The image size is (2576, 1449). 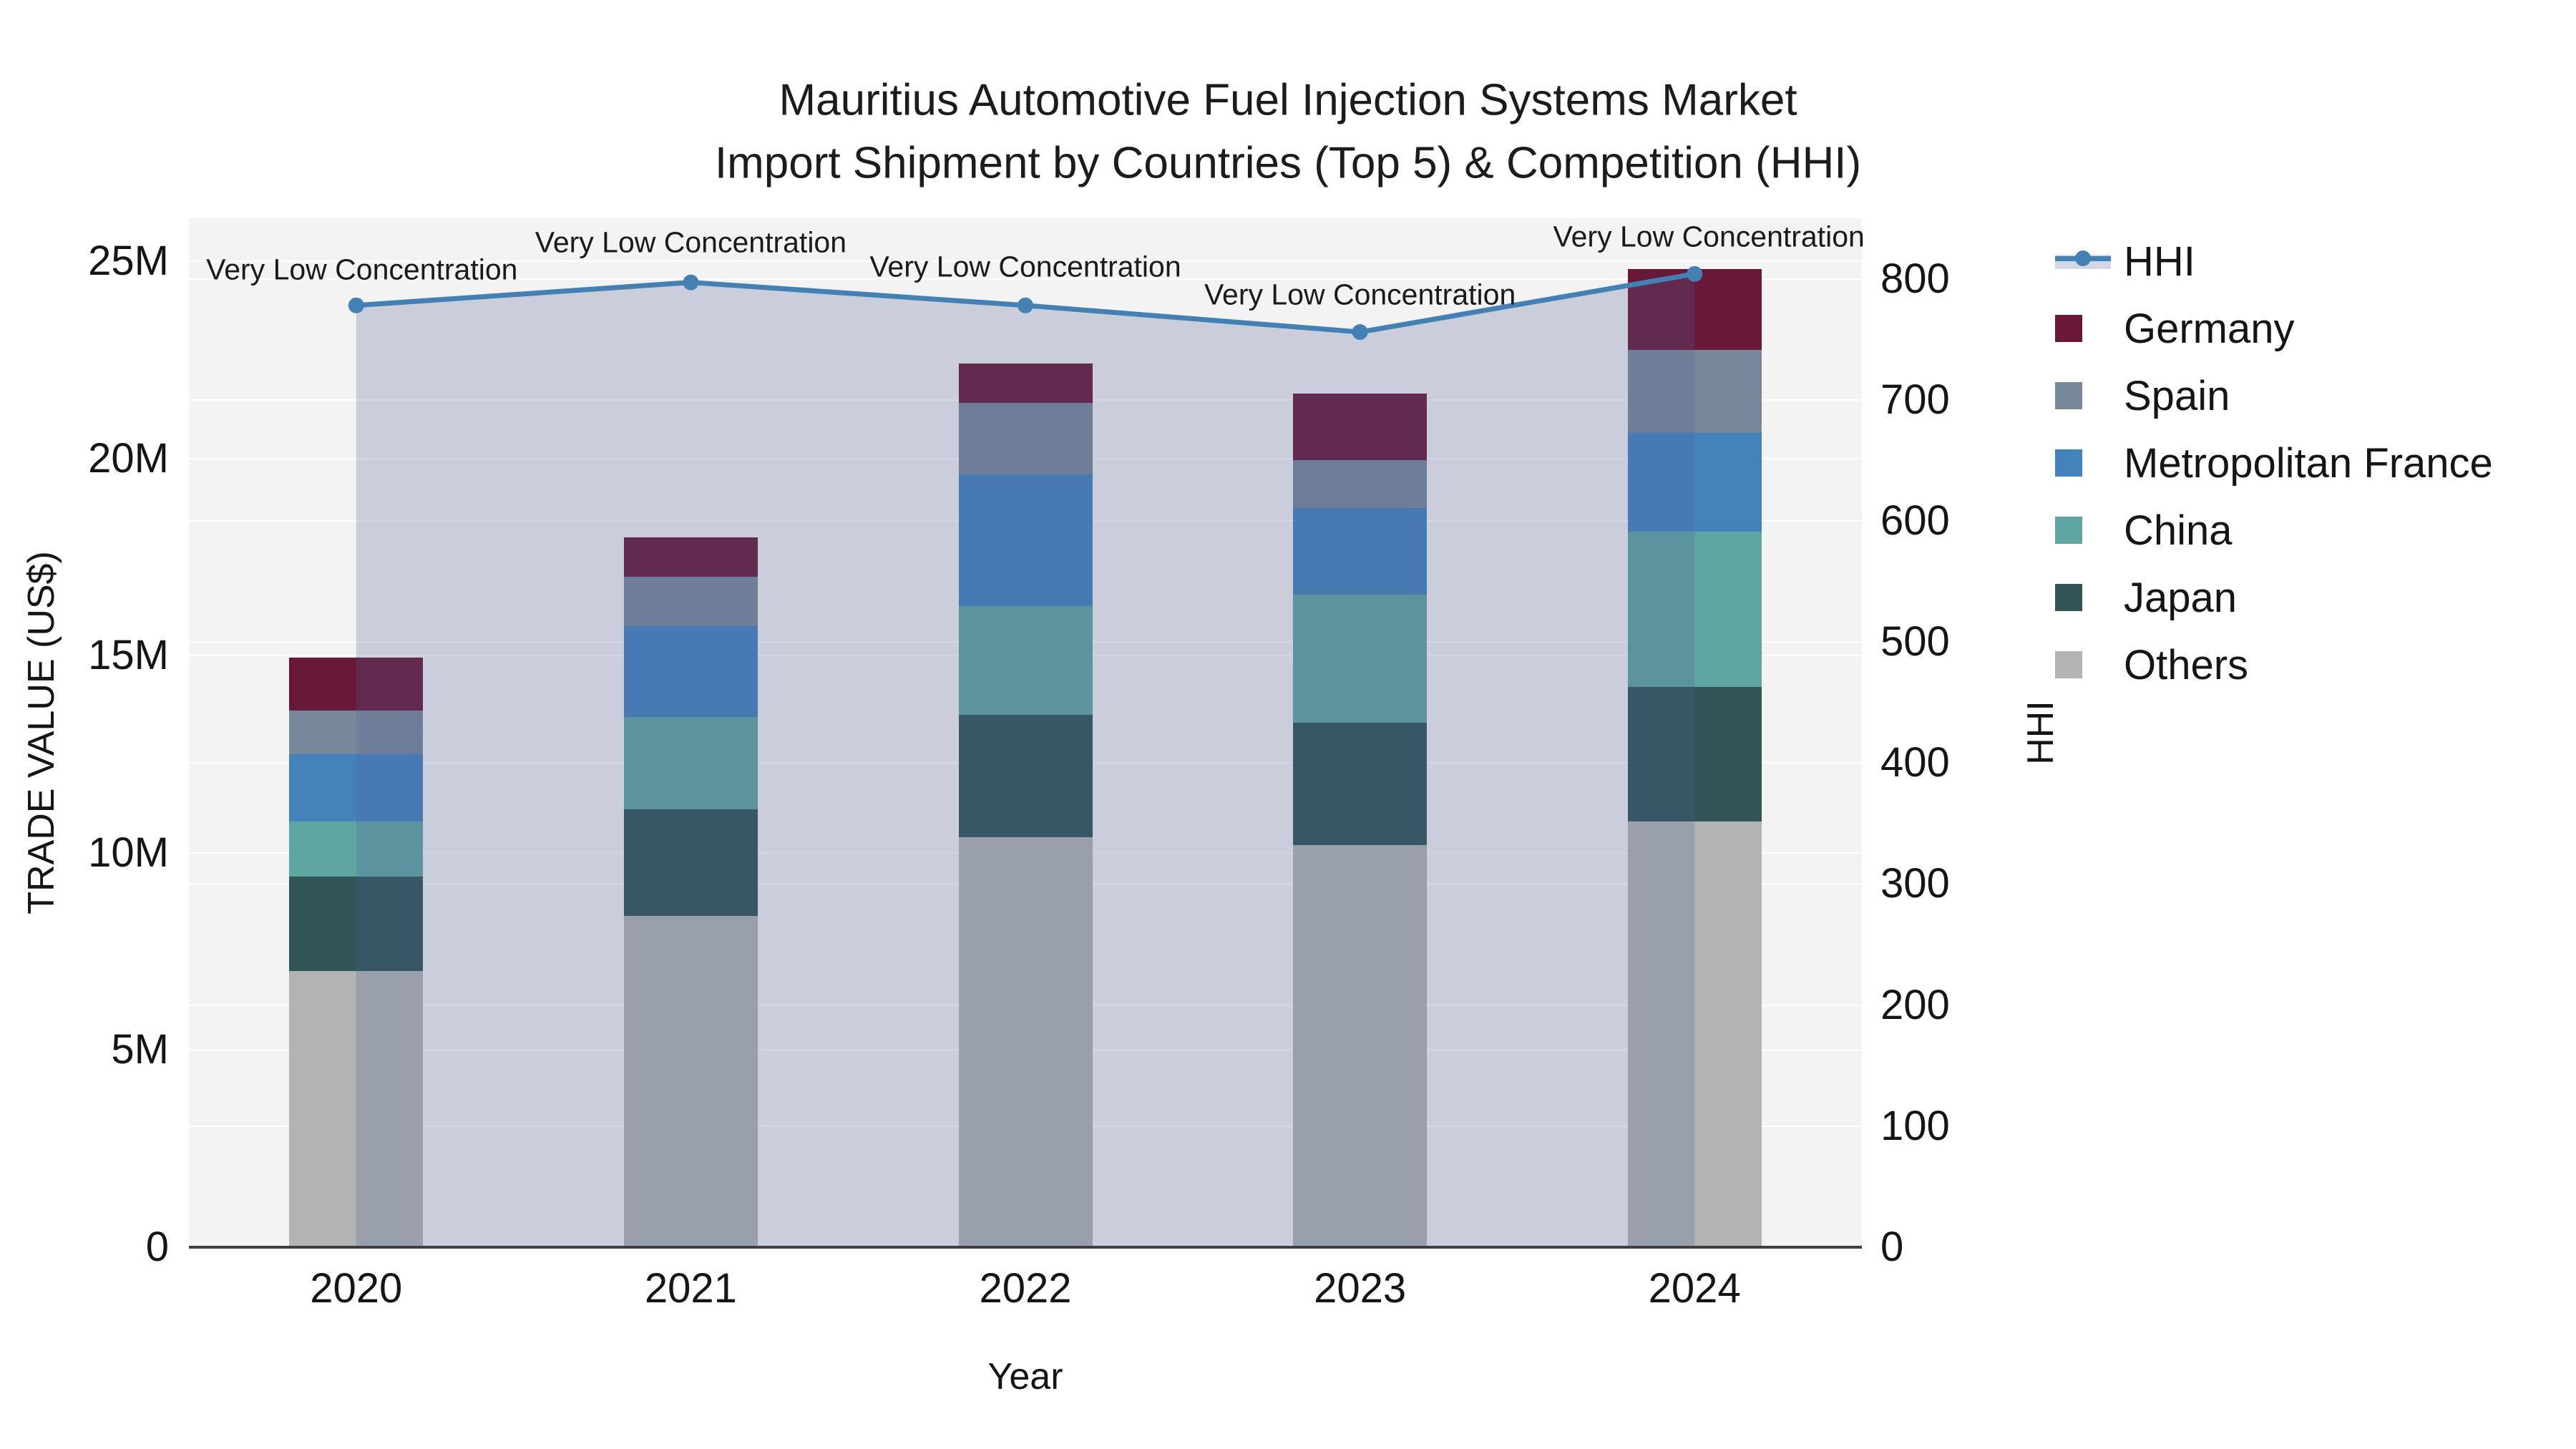 What do you see at coordinates (2186, 664) in the screenshot?
I see `legend-label: Others` at bounding box center [2186, 664].